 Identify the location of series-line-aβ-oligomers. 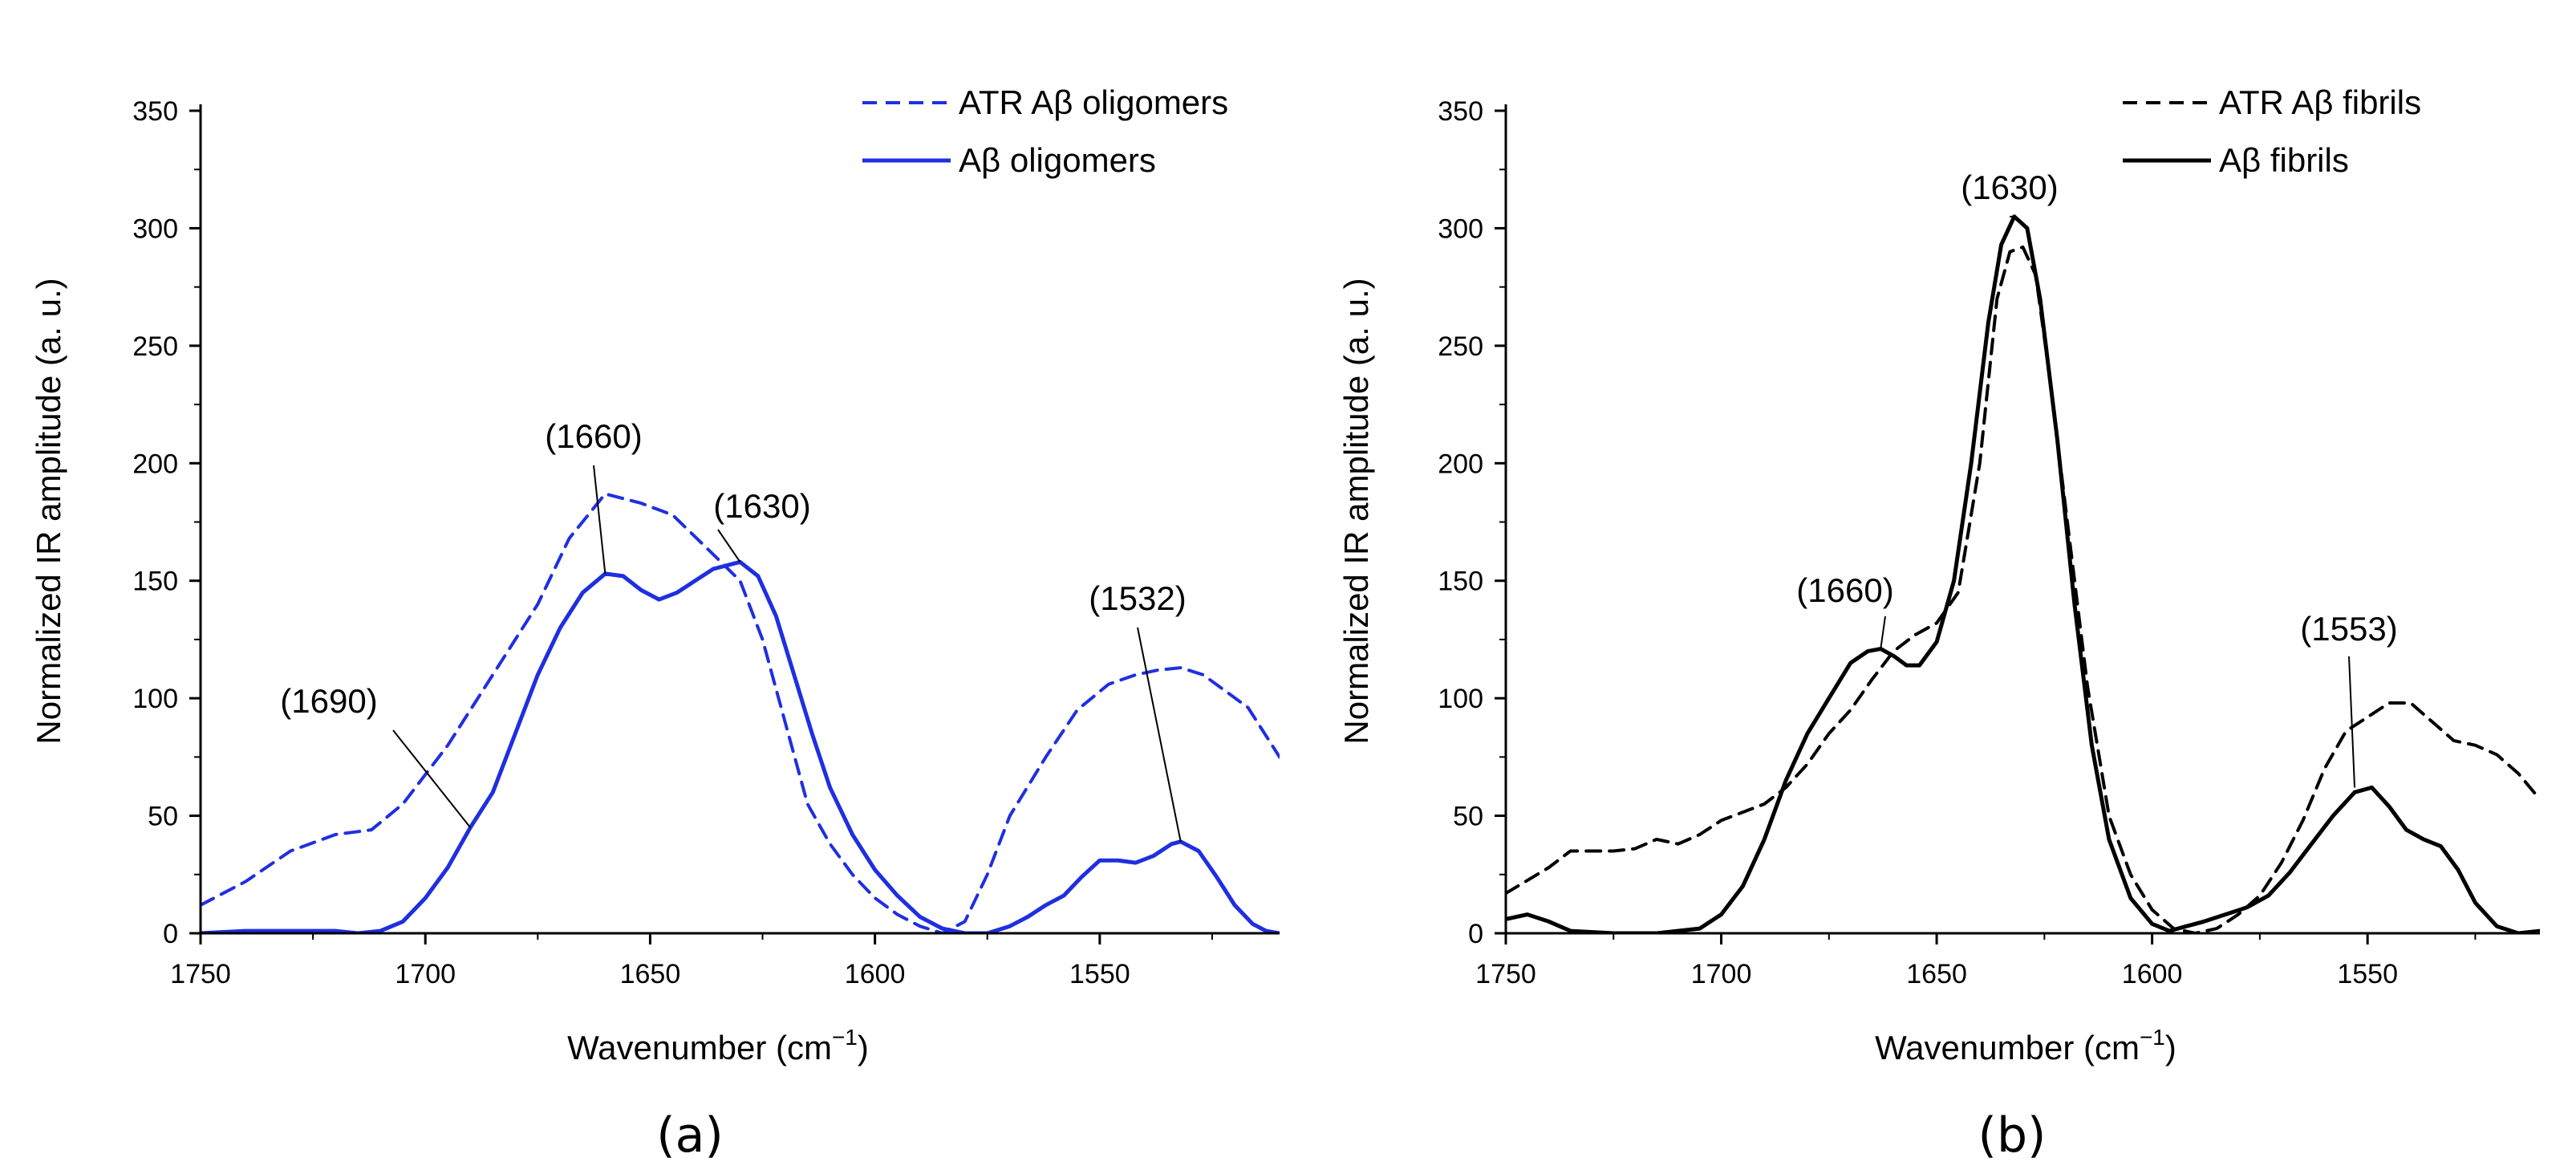
(740, 746).